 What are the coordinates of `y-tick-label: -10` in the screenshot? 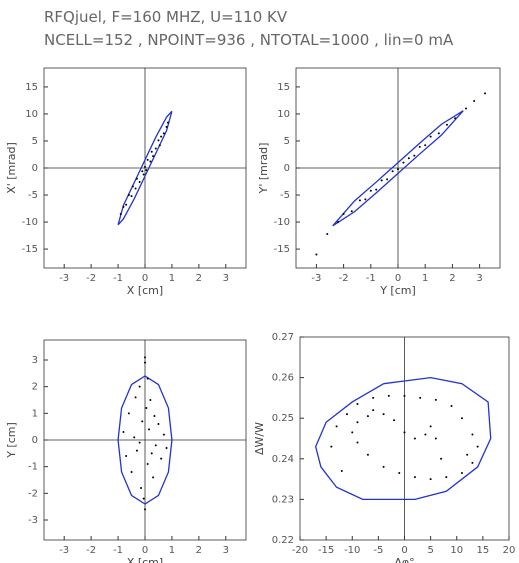 It's located at (282, 222).